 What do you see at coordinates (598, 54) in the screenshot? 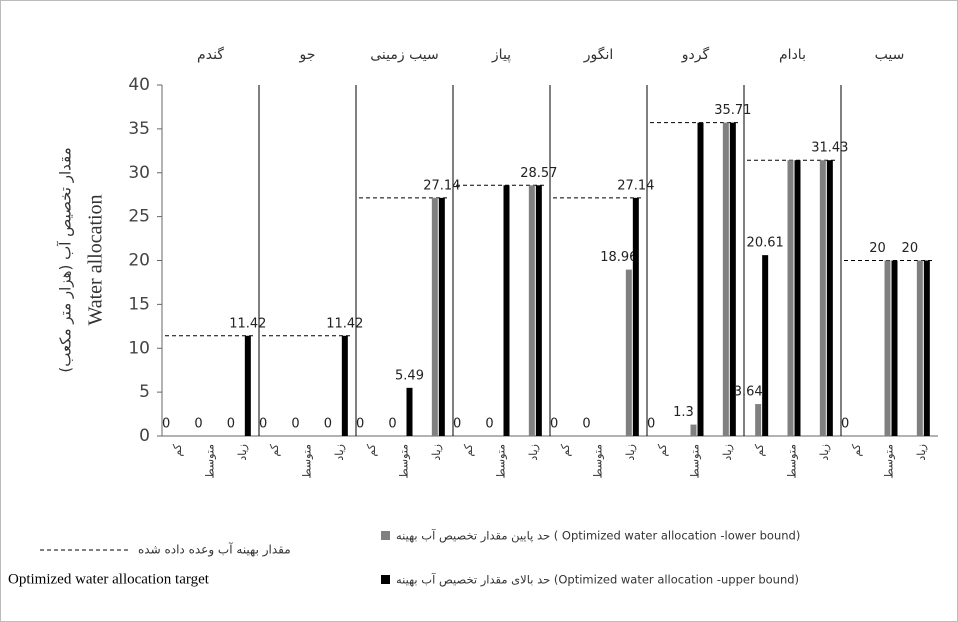
I see `group-label: انگور` at bounding box center [598, 54].